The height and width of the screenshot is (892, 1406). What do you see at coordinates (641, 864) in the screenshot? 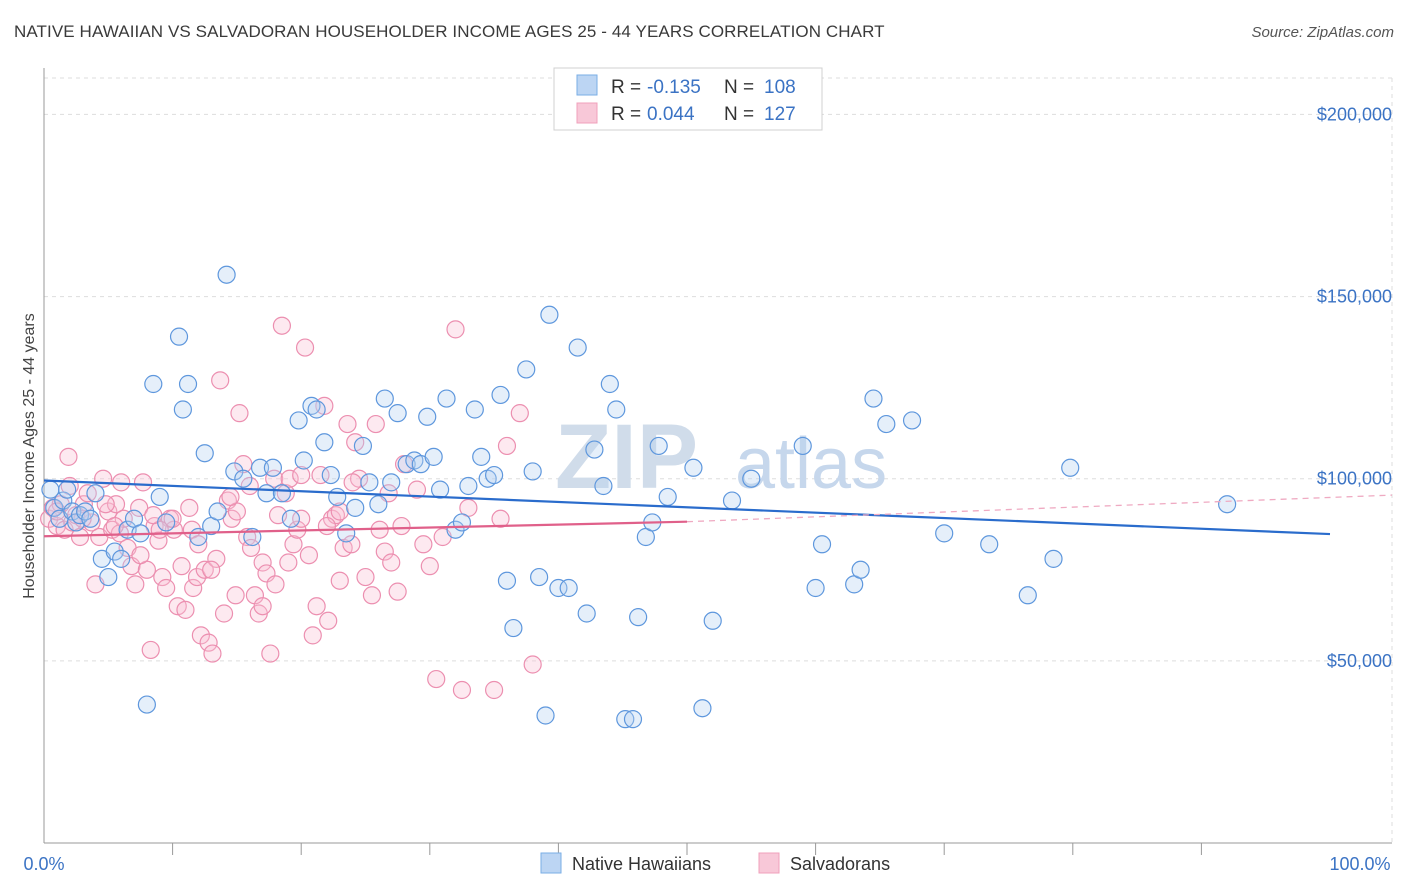
I see `bottom-legend-label-1: Native Hawaiians` at bounding box center [641, 864].